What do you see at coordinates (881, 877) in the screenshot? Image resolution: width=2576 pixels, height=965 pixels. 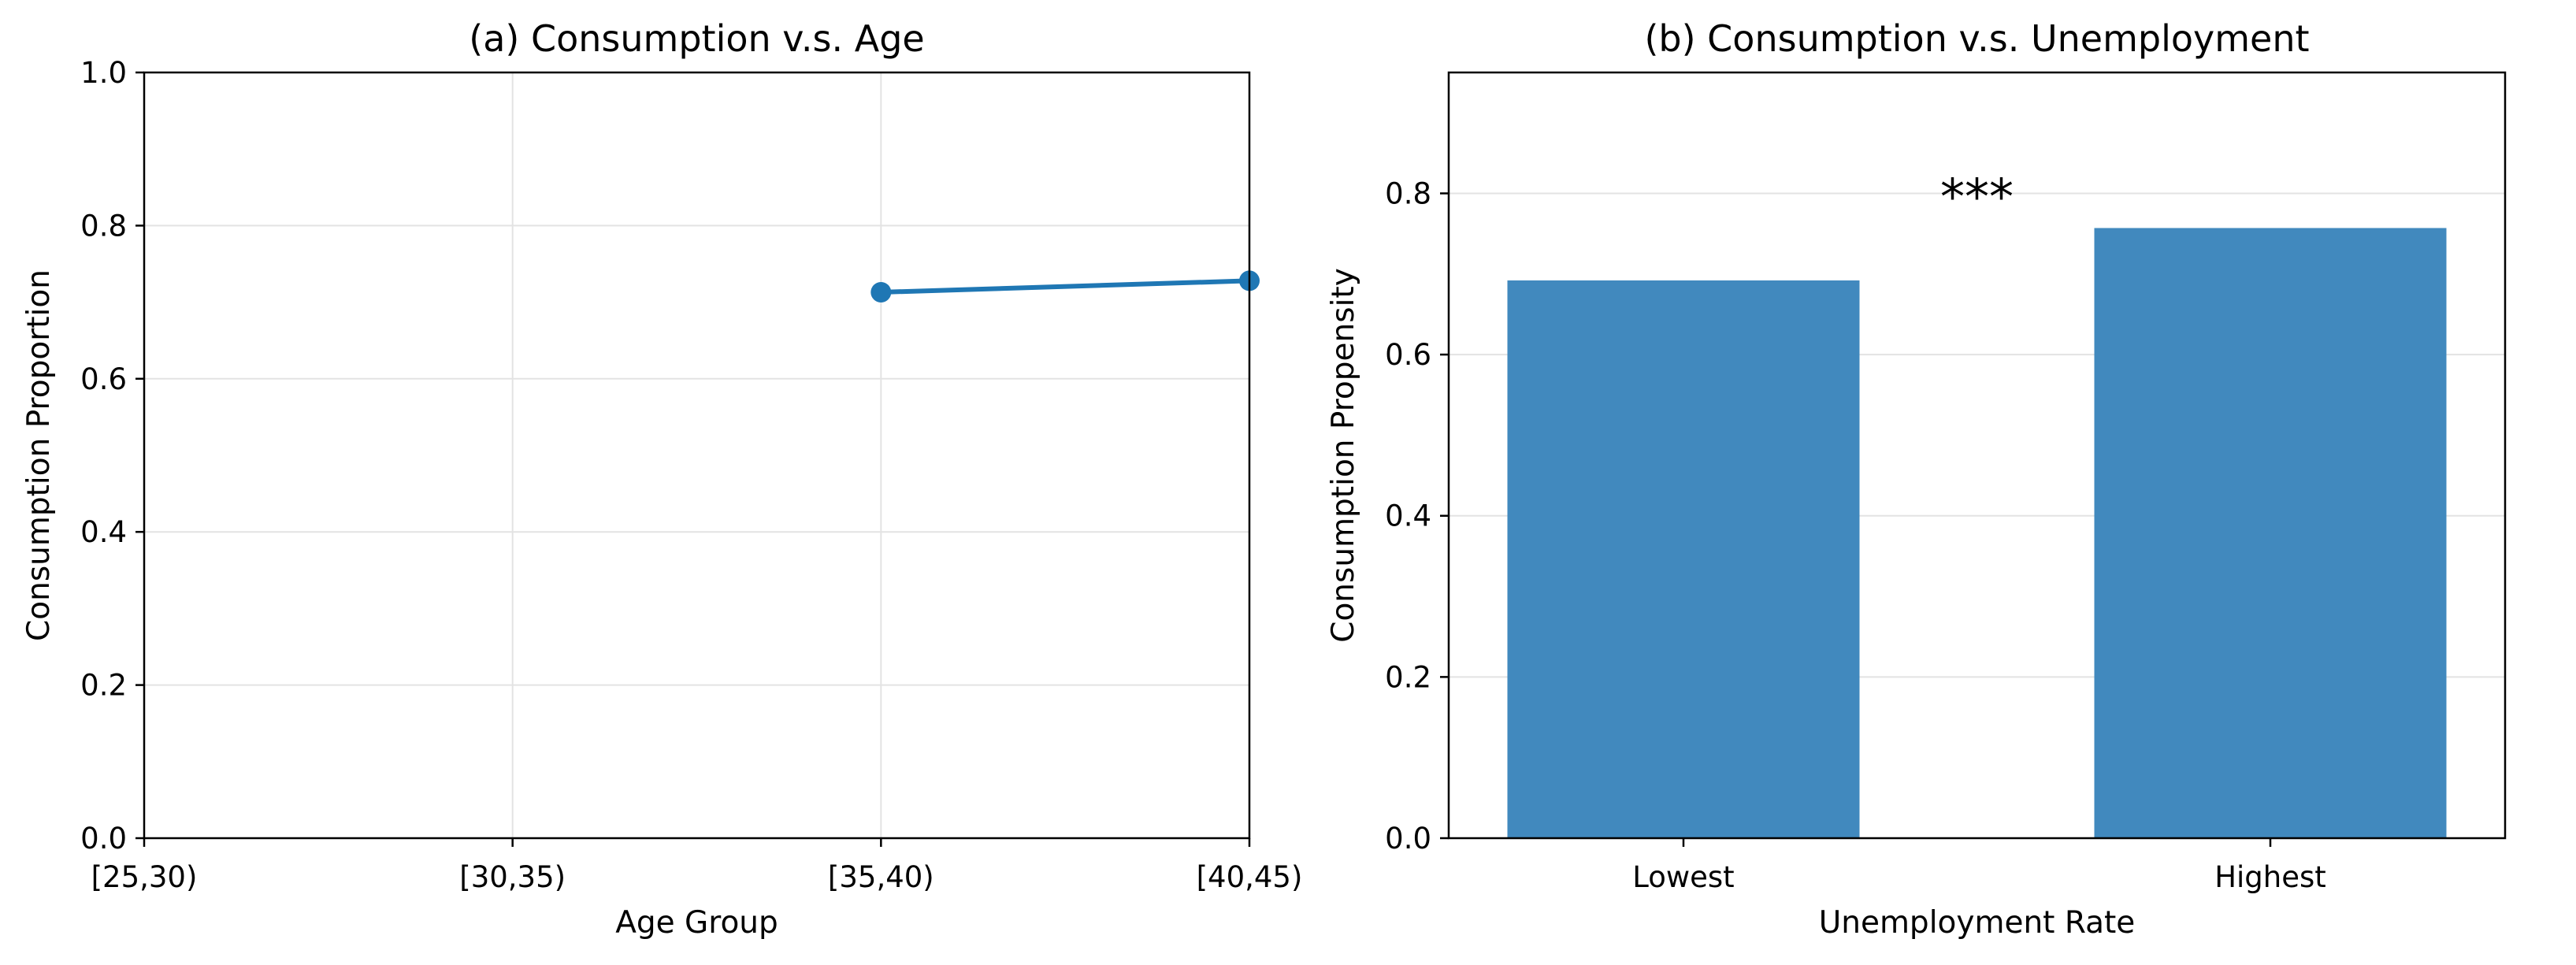 I see `age-chart-x-tick-label: [35,40)` at bounding box center [881, 877].